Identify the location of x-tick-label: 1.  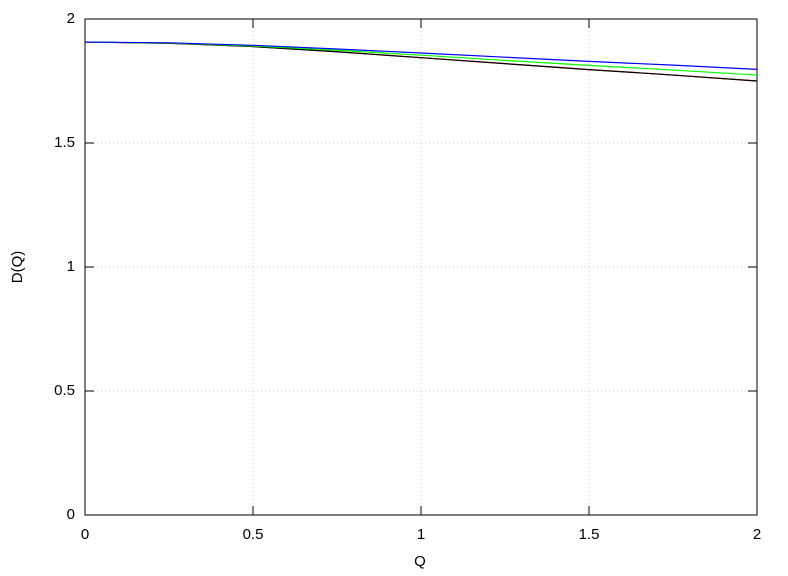
(421, 534).